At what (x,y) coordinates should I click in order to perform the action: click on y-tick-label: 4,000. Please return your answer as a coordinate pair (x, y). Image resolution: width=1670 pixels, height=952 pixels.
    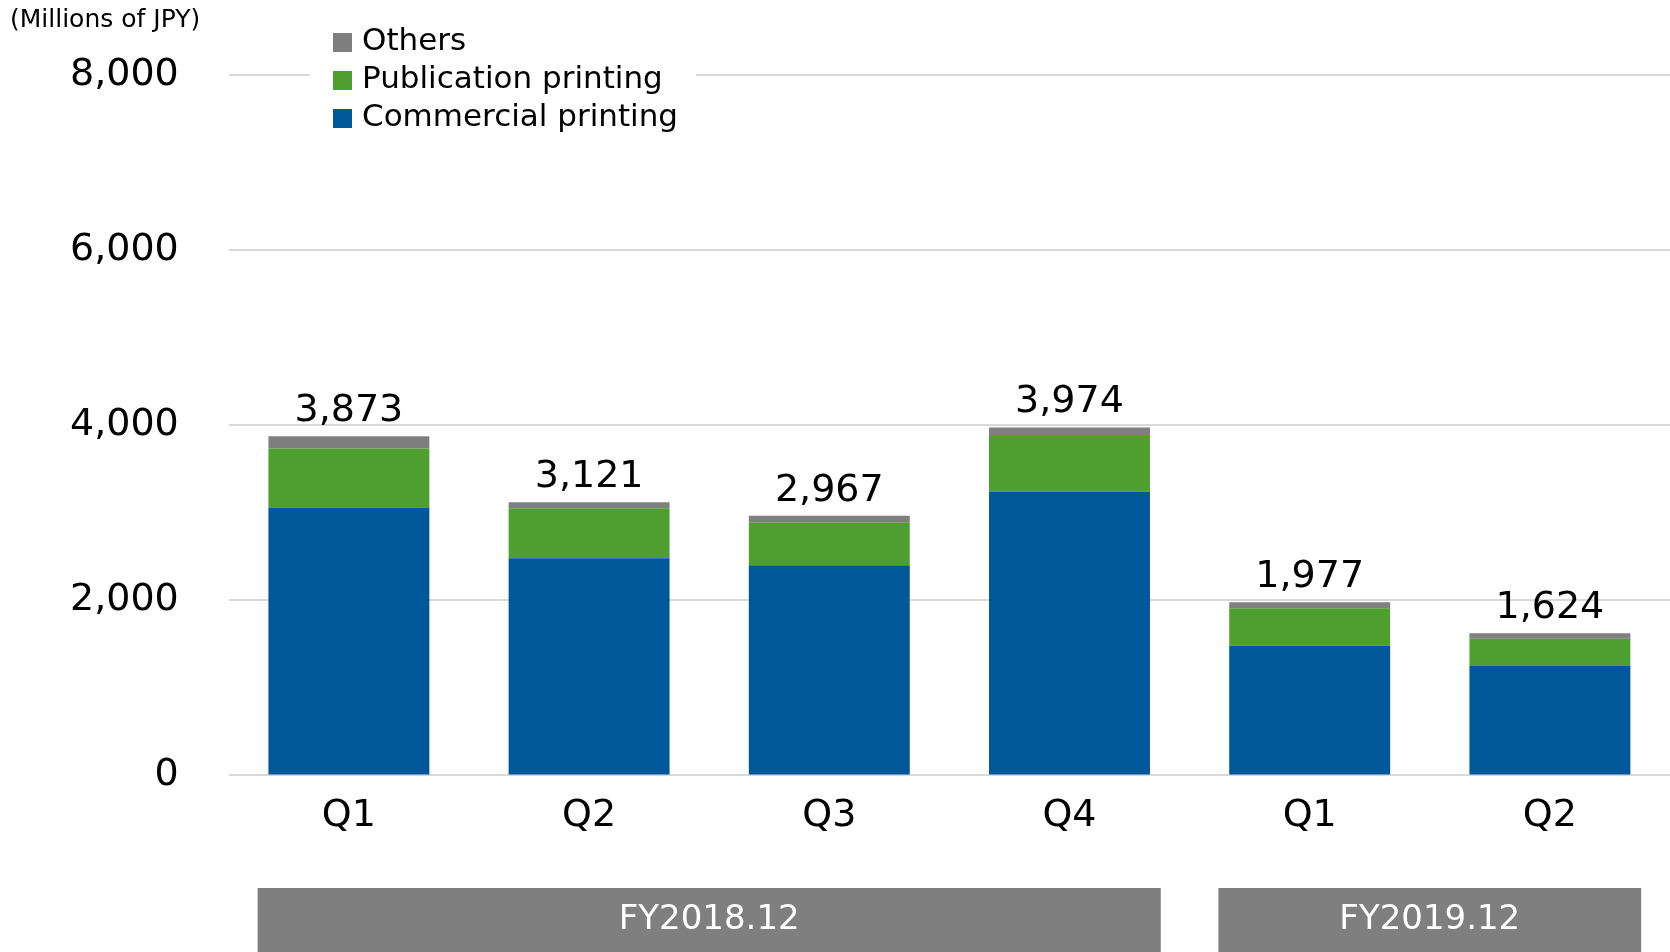
    Looking at the image, I should click on (124, 422).